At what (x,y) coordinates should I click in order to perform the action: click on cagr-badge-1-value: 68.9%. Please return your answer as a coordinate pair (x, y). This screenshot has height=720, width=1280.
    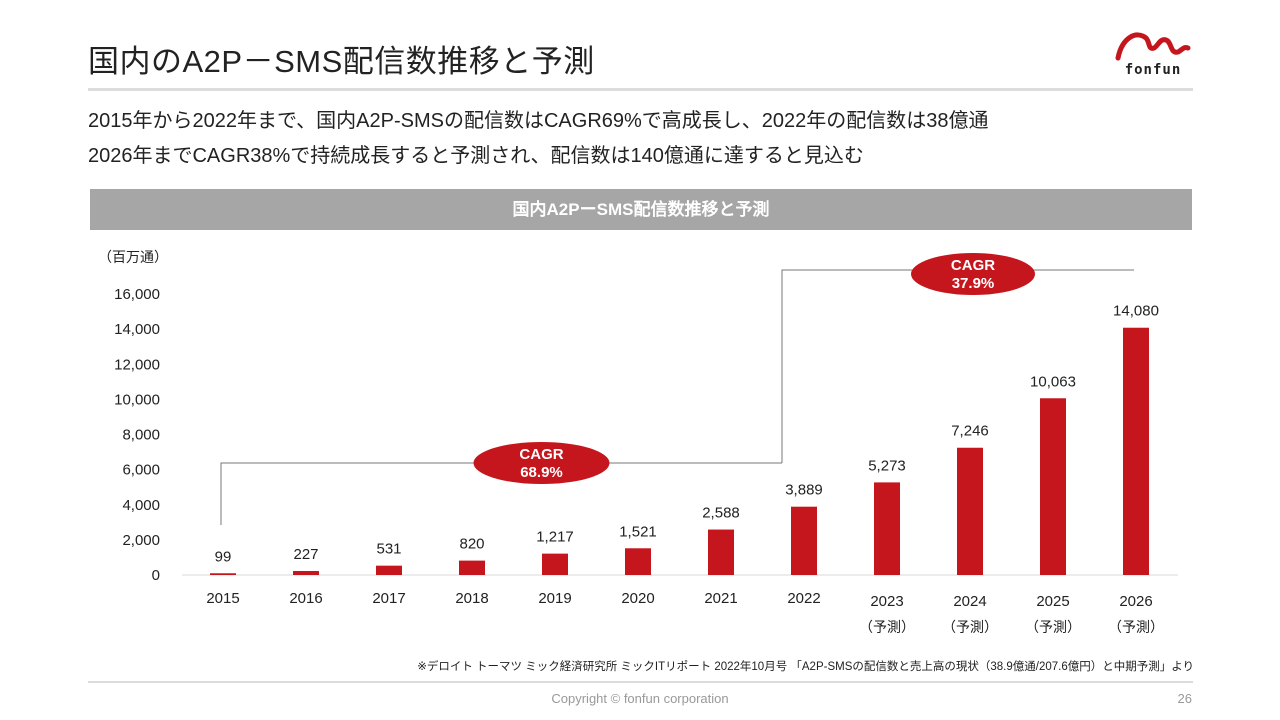
    Looking at the image, I should click on (541, 472).